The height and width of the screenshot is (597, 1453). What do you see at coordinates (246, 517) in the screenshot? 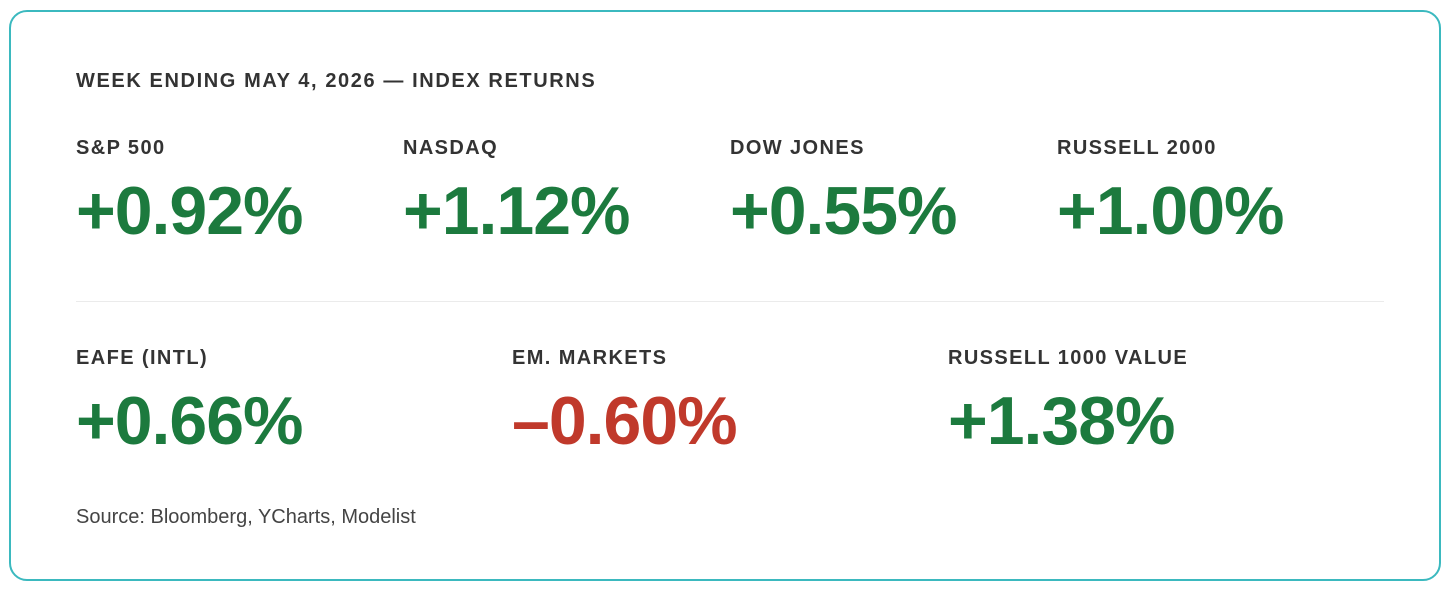
I see `source-note: Source: Bloomberg, YCharts, Modelist` at bounding box center [246, 517].